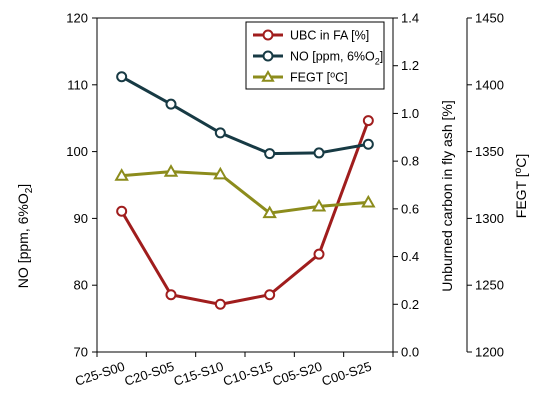  I want to click on left-tick-label: 110, so click(77, 84).